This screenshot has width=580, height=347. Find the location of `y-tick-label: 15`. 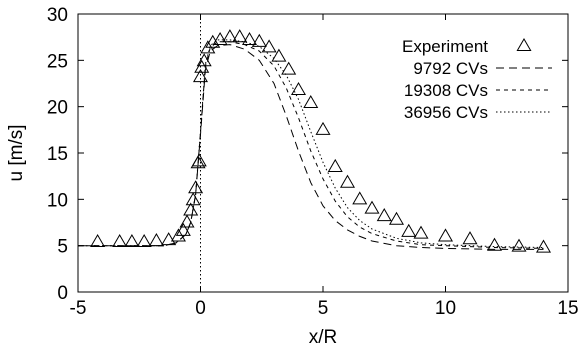

y-tick-label: 15 is located at coordinates (57, 154).